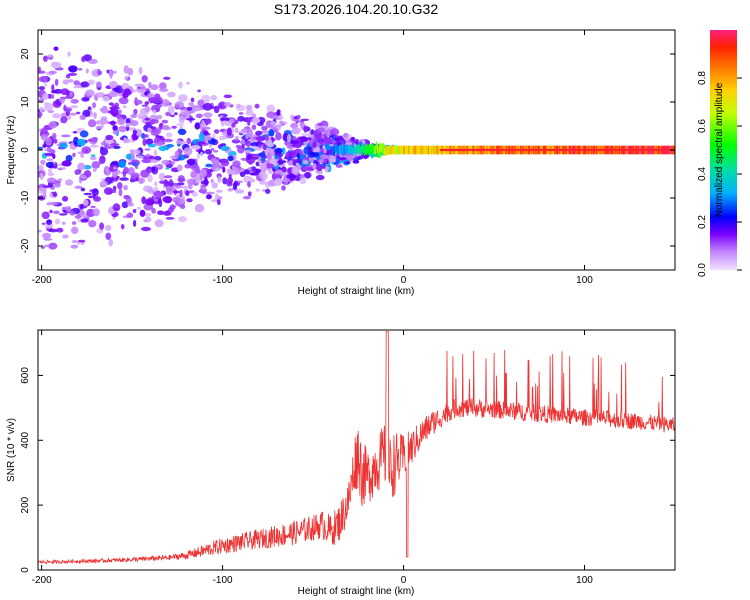 Image resolution: width=750 pixels, height=600 pixels. What do you see at coordinates (702, 270) in the screenshot?
I see `colorbar-tick-label: 0.0` at bounding box center [702, 270].